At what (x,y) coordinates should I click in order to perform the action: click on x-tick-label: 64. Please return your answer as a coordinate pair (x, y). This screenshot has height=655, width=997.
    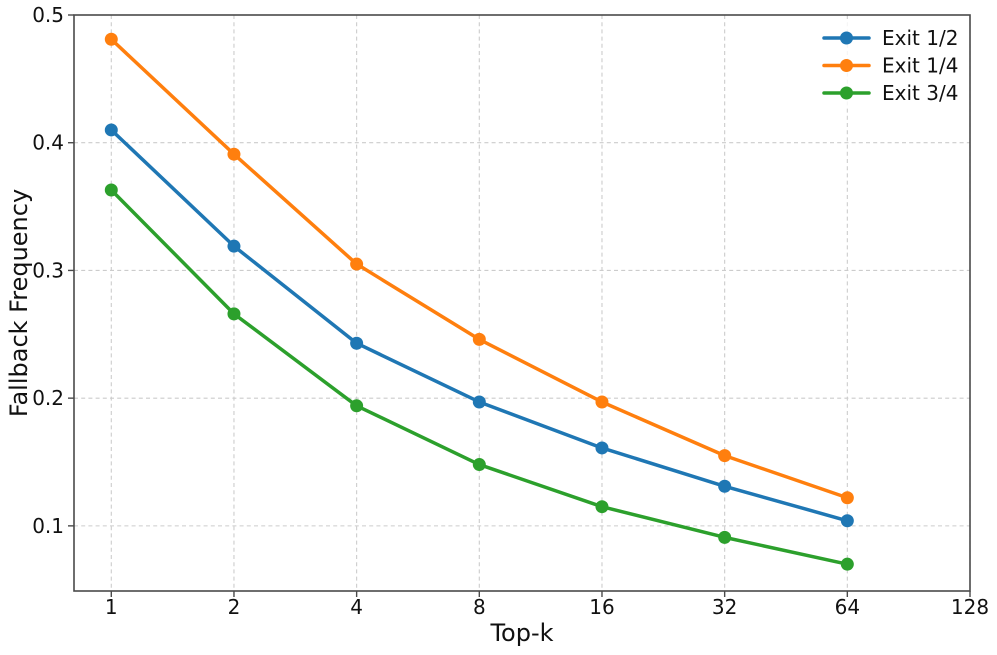
    Looking at the image, I should click on (847, 607).